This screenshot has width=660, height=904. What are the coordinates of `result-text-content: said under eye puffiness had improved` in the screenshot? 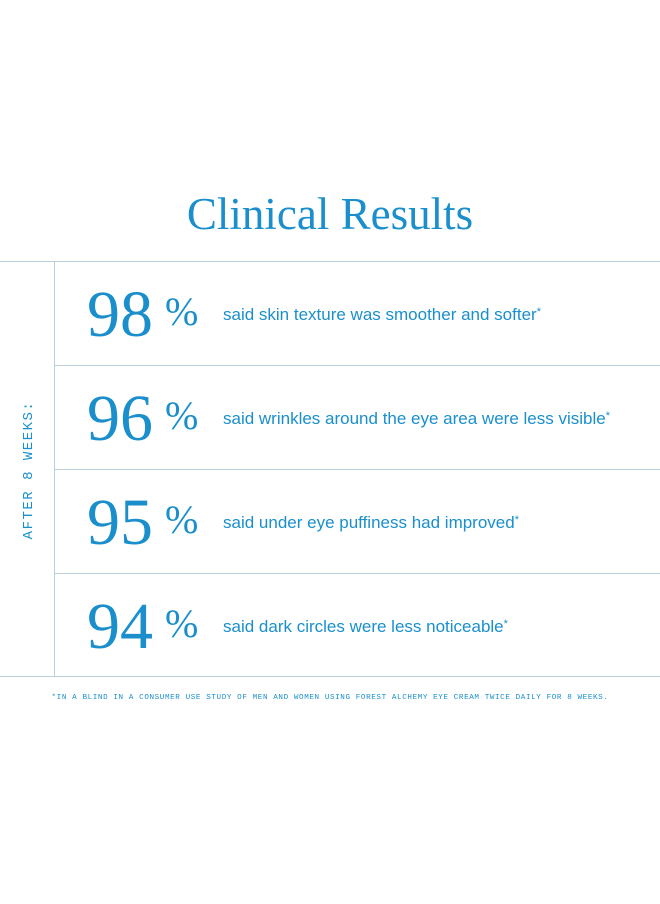 It's located at (369, 522).